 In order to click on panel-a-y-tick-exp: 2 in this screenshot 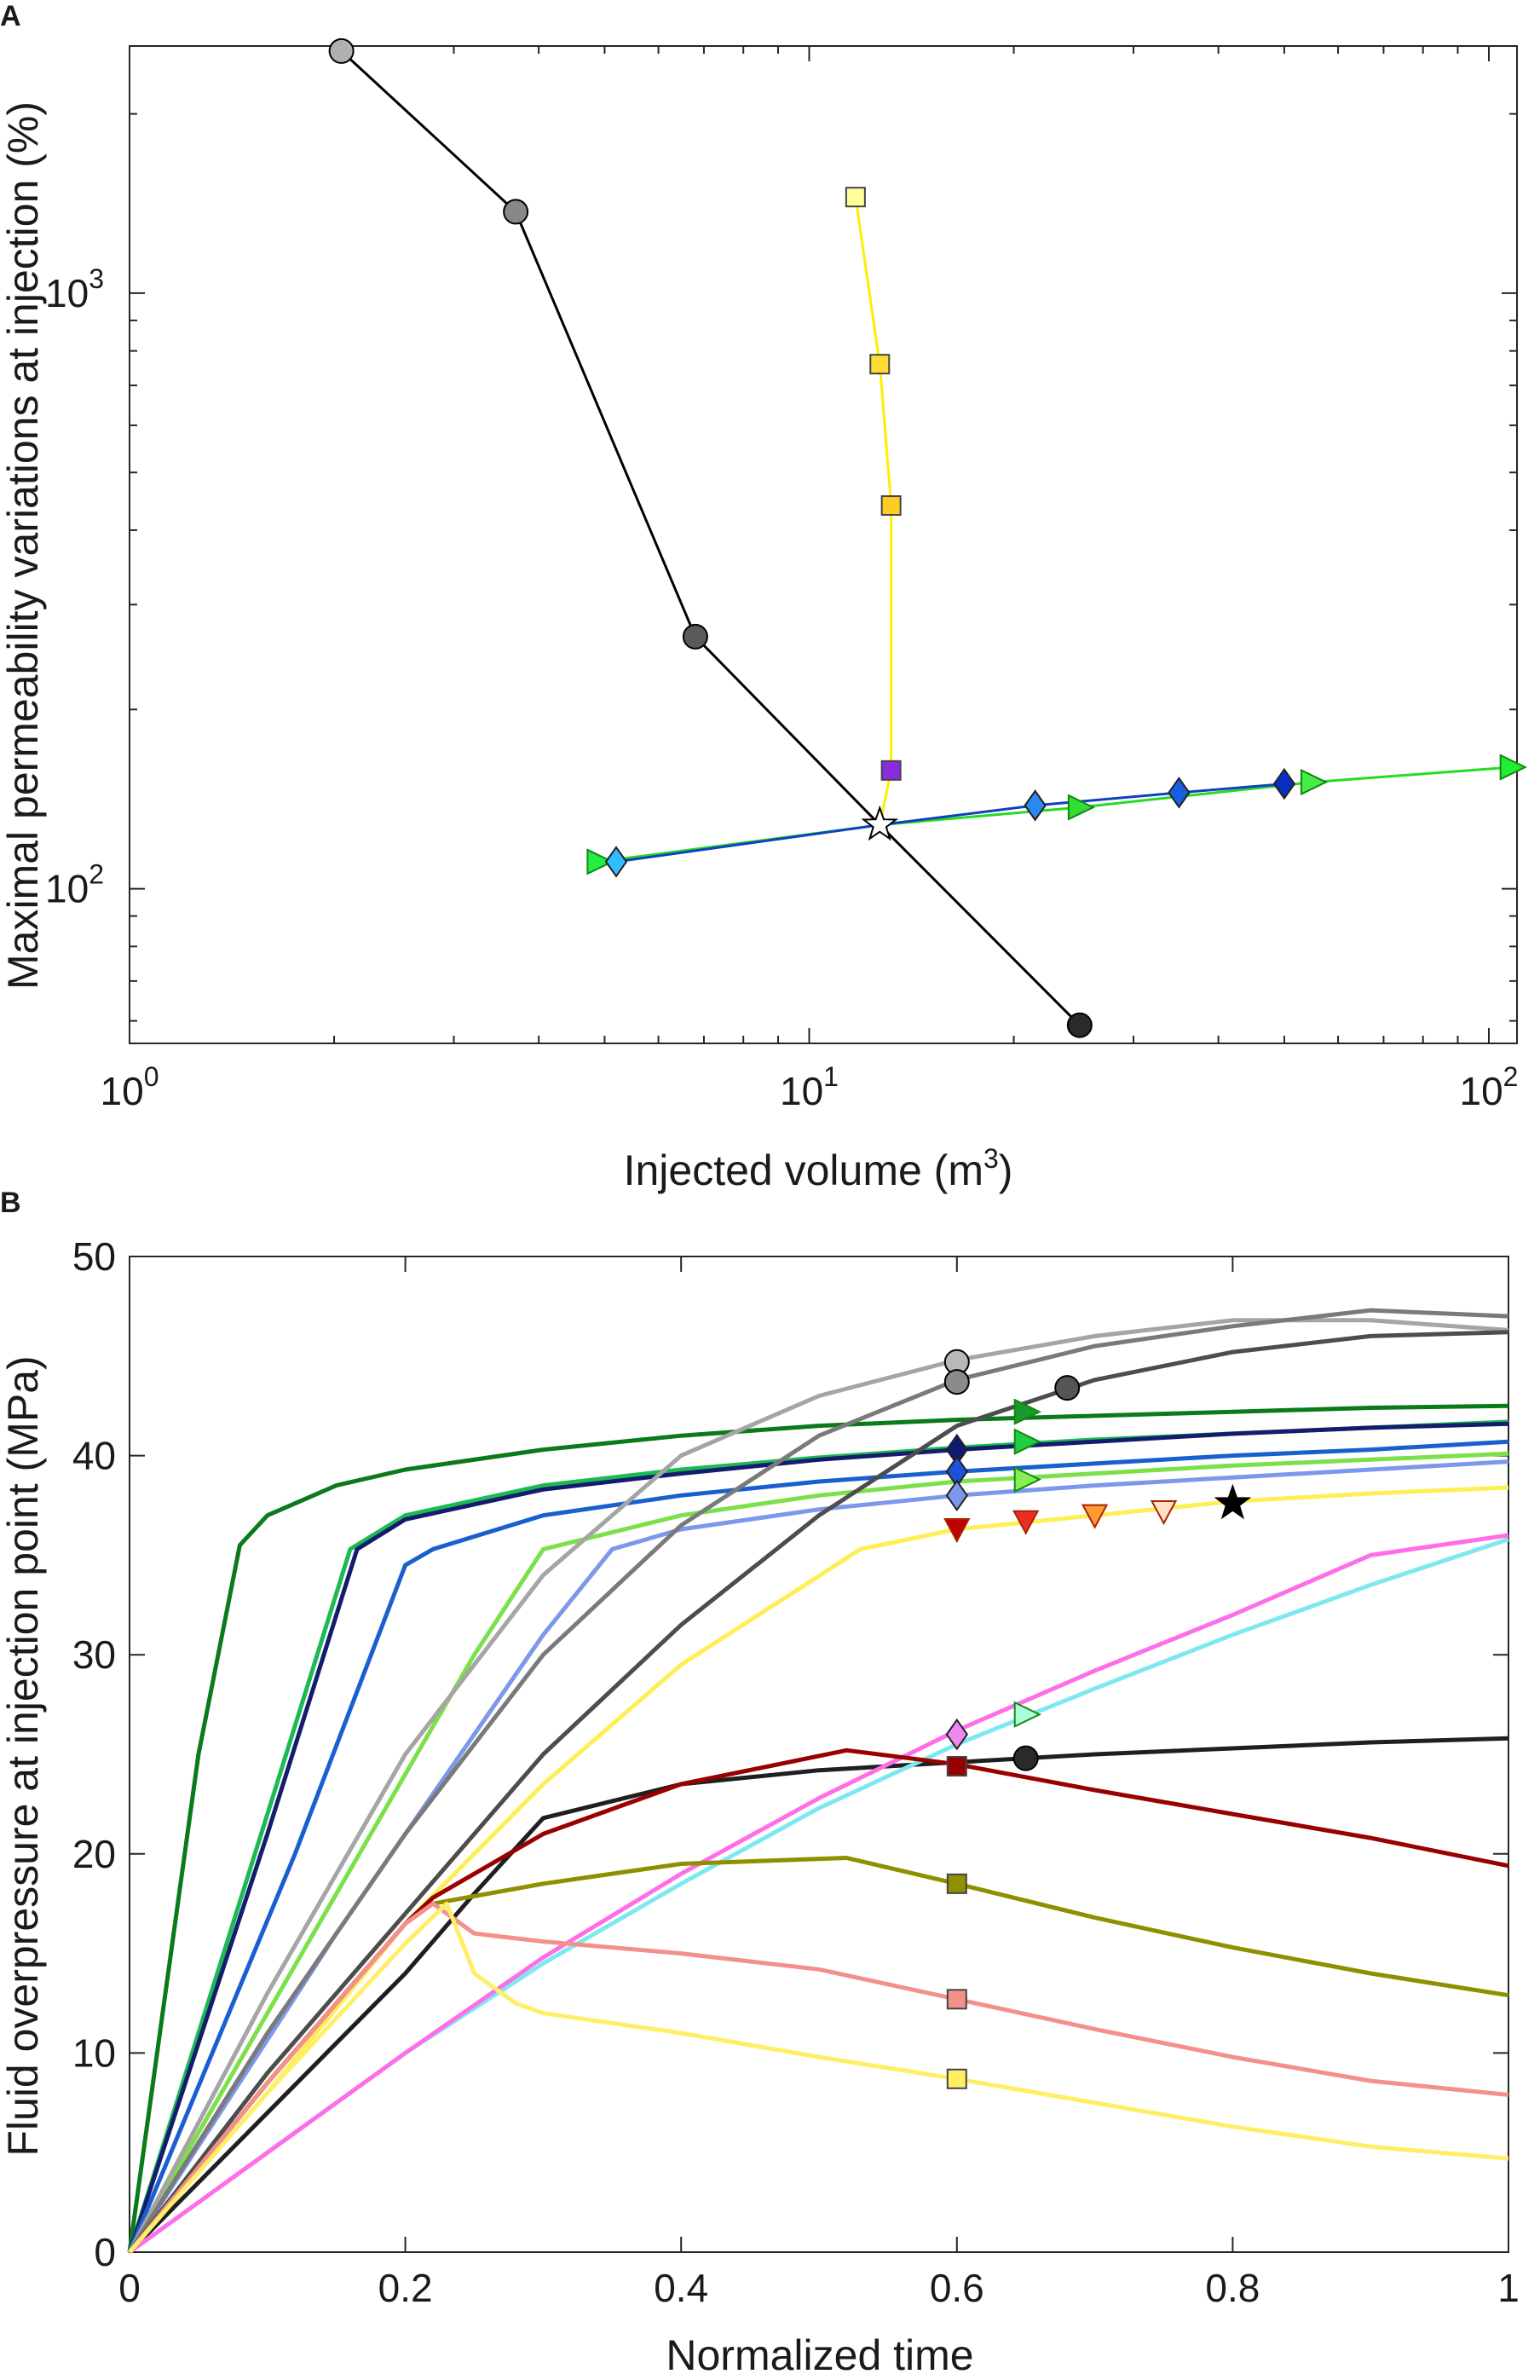, I will do `click(96, 874)`.